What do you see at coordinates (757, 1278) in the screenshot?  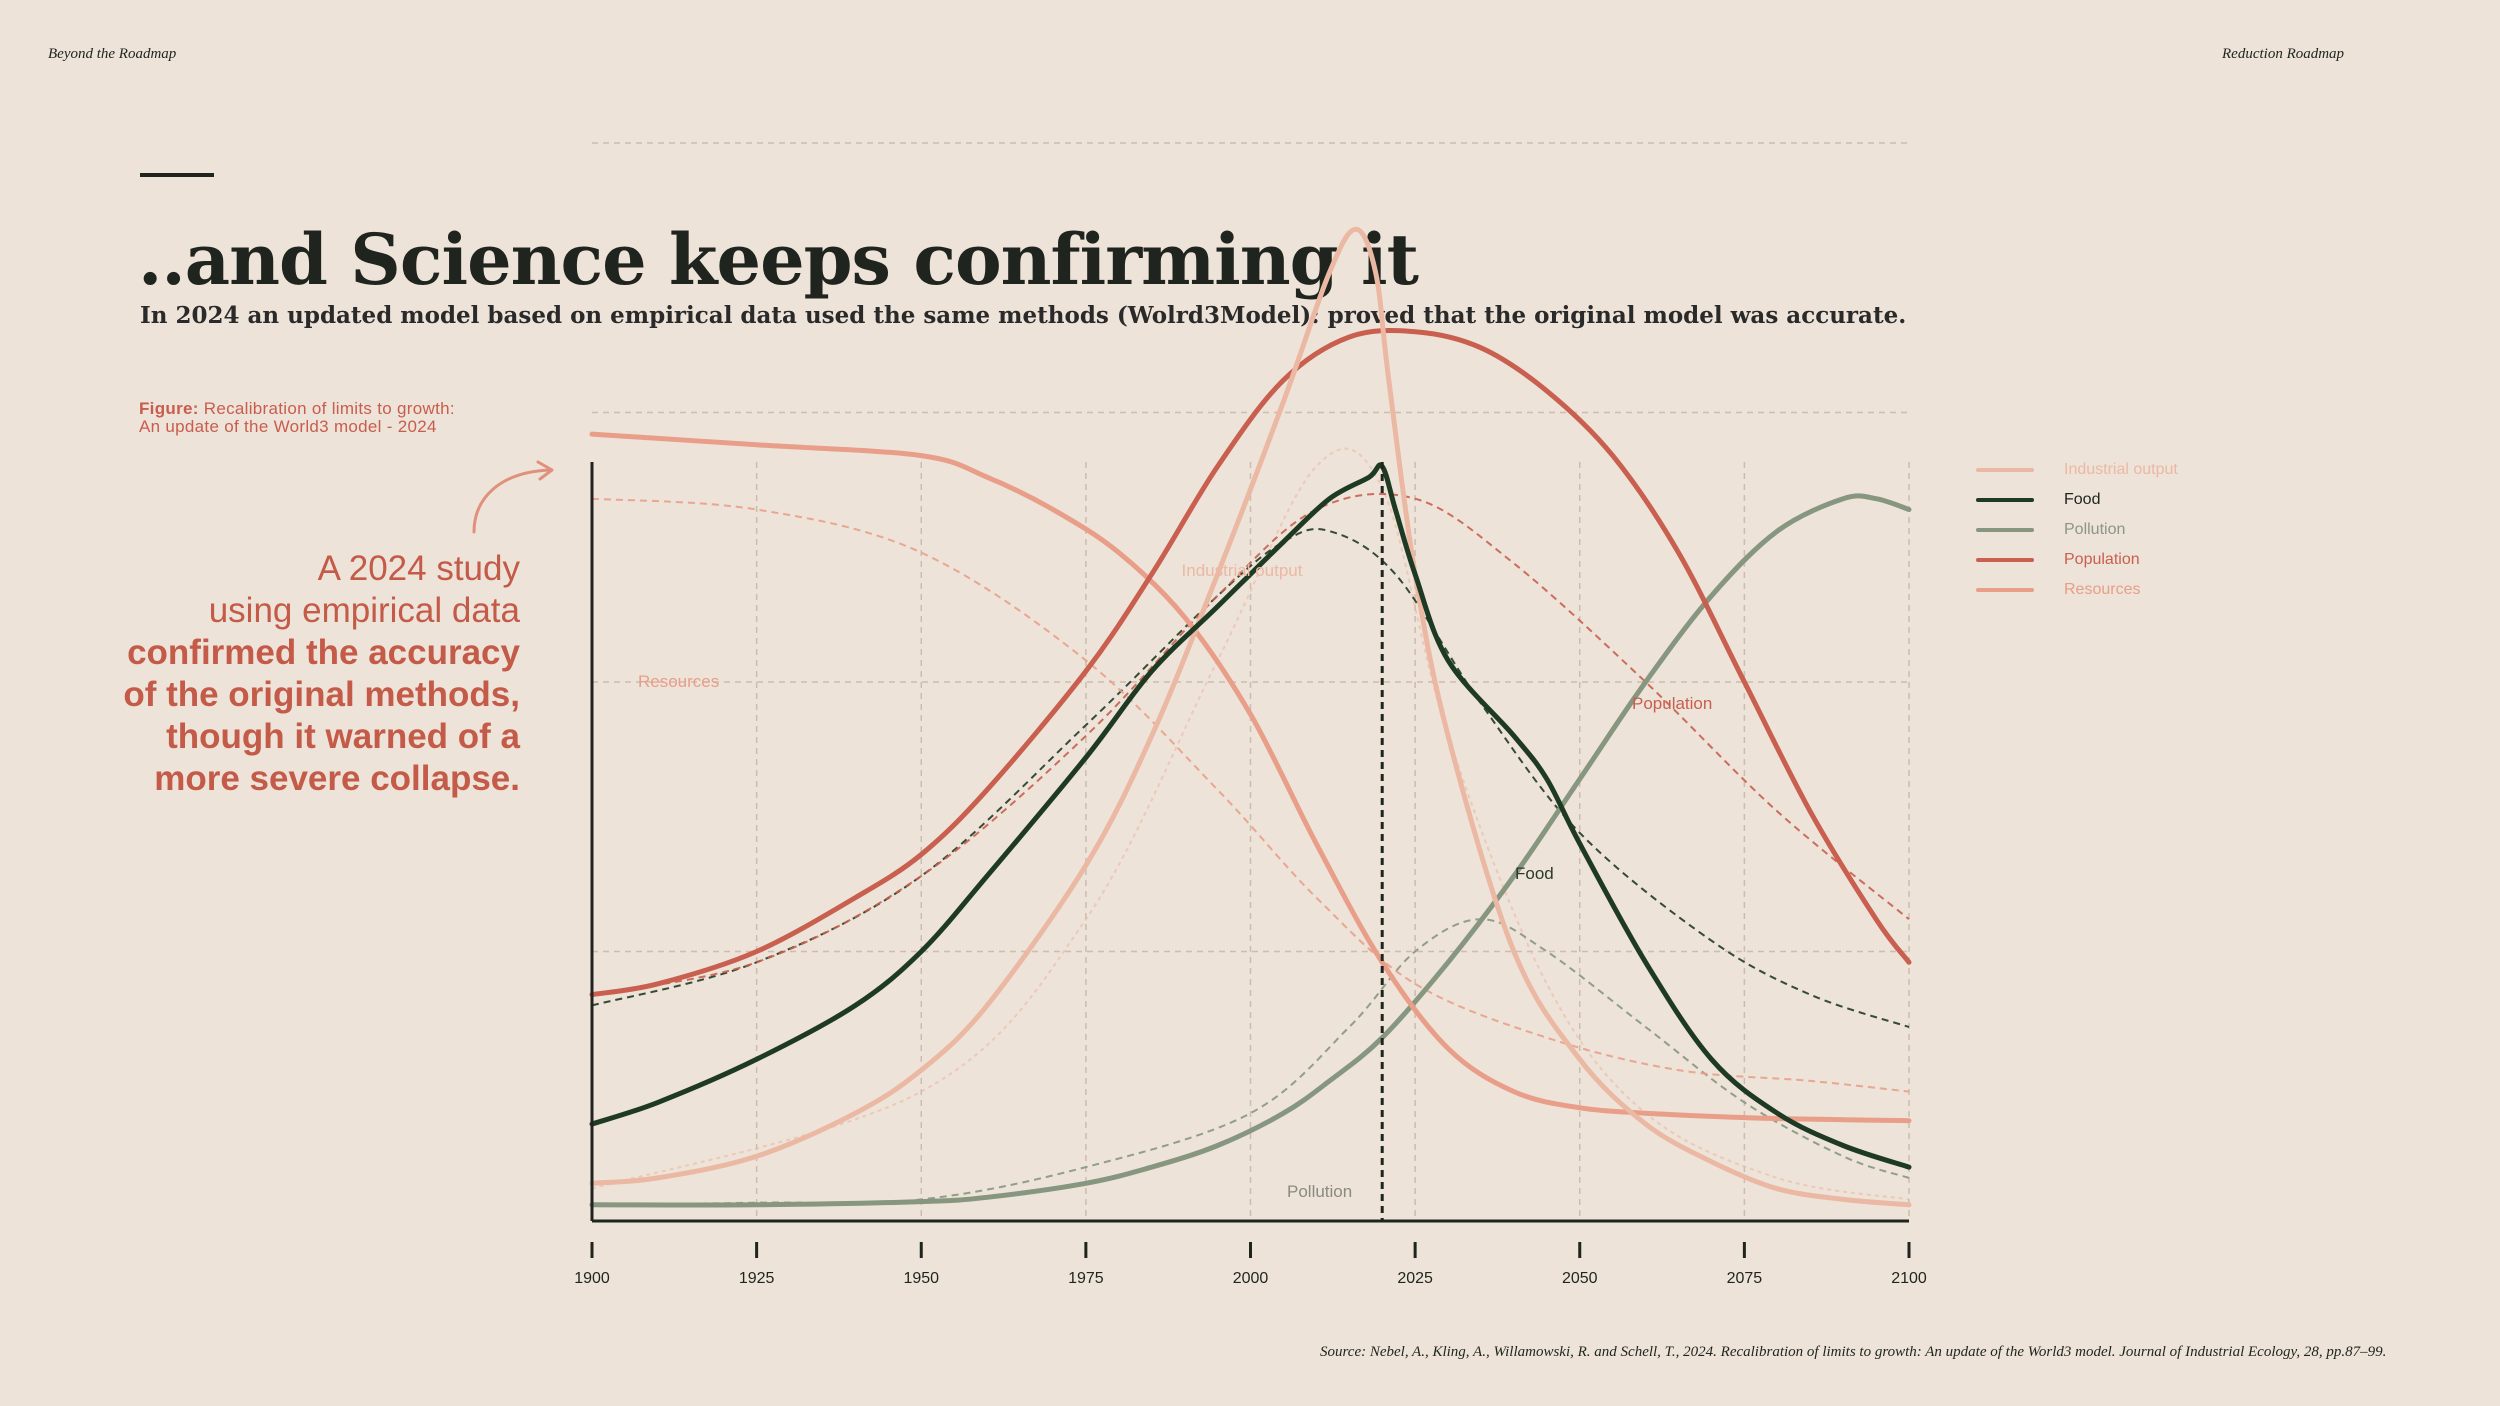 I see `x-tick-label: 1925` at bounding box center [757, 1278].